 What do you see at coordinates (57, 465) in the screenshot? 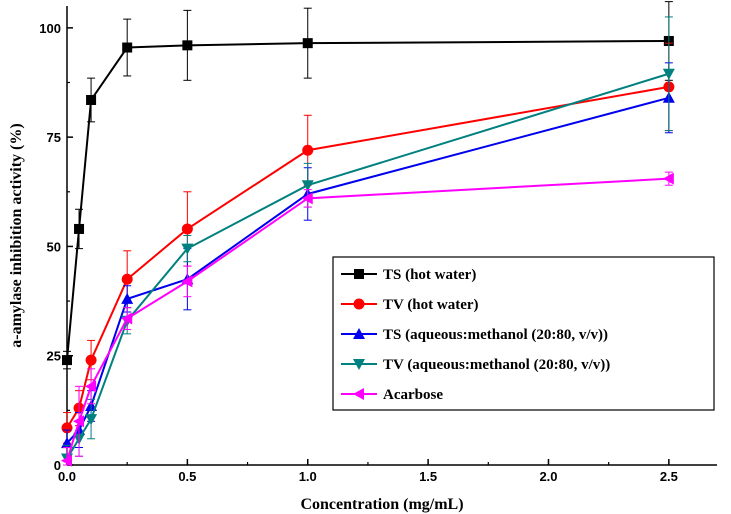
I see `y-tick-label: 0` at bounding box center [57, 465].